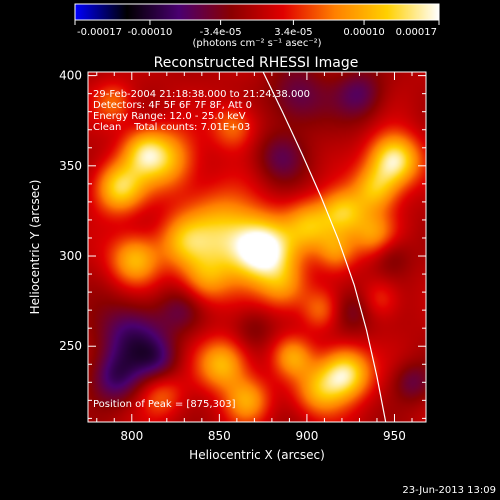 This screenshot has height=500, width=500. Describe the element at coordinates (70, 256) in the screenshot. I see `y-tick-label: 300` at that location.